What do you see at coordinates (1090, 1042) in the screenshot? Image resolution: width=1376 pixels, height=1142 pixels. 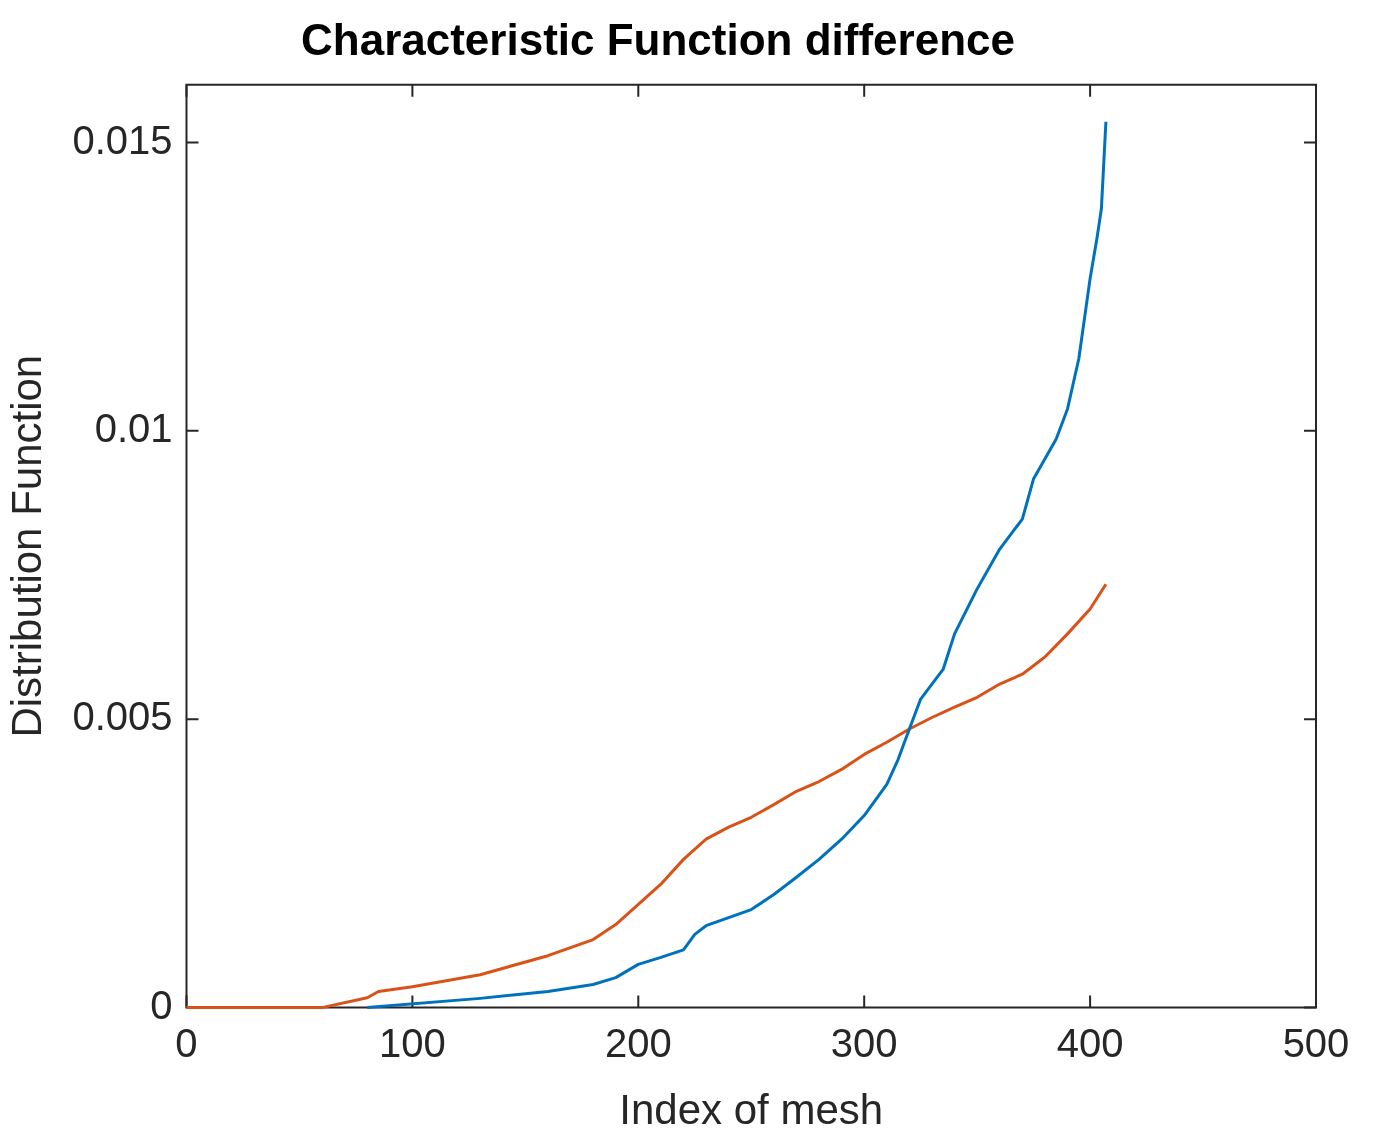 I see `x-tick-label: 400` at bounding box center [1090, 1042].